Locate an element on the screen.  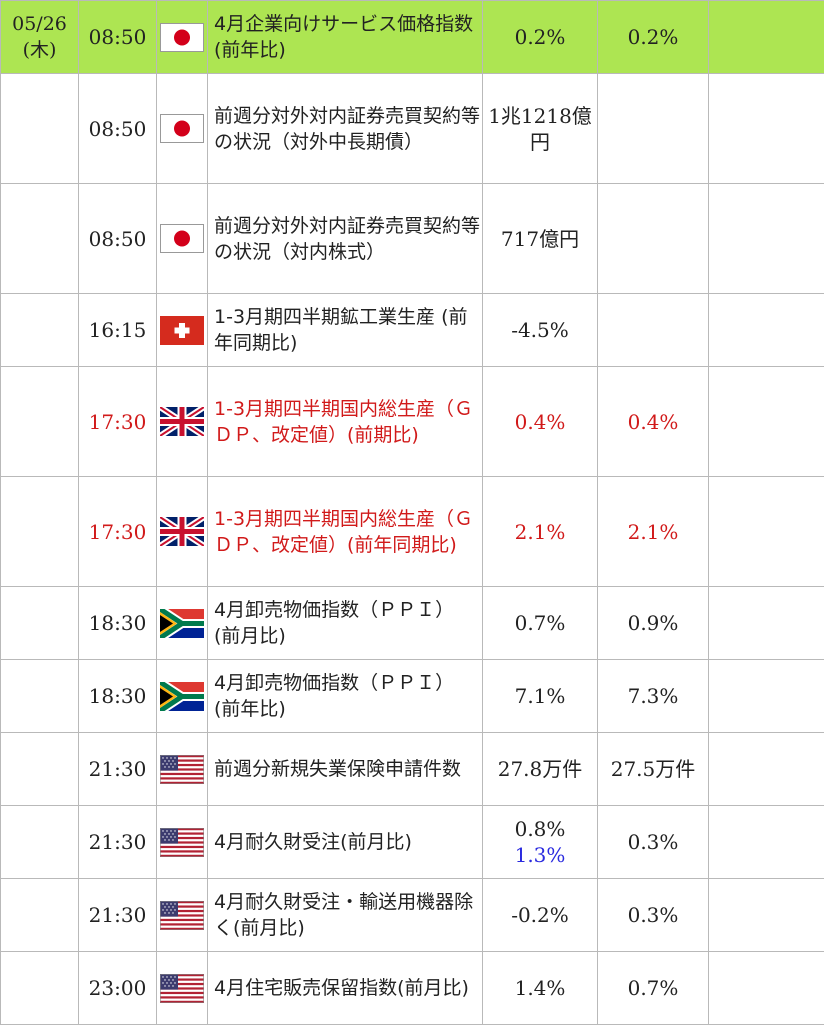
previous-value-text: 0.2% is located at coordinates (540, 37).